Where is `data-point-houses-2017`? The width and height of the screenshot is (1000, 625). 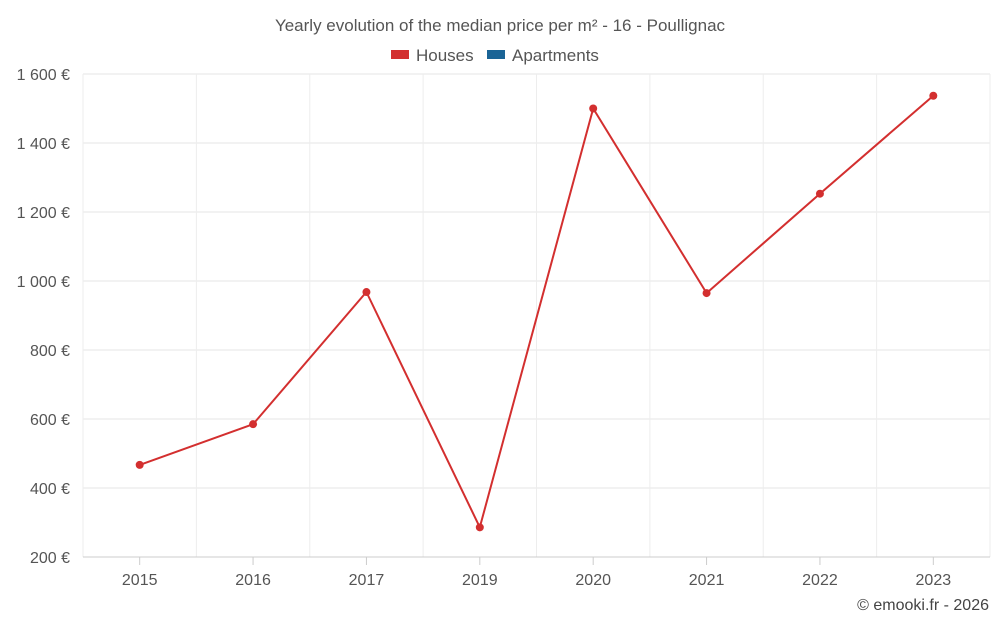
data-point-houses-2017 is located at coordinates (366, 292).